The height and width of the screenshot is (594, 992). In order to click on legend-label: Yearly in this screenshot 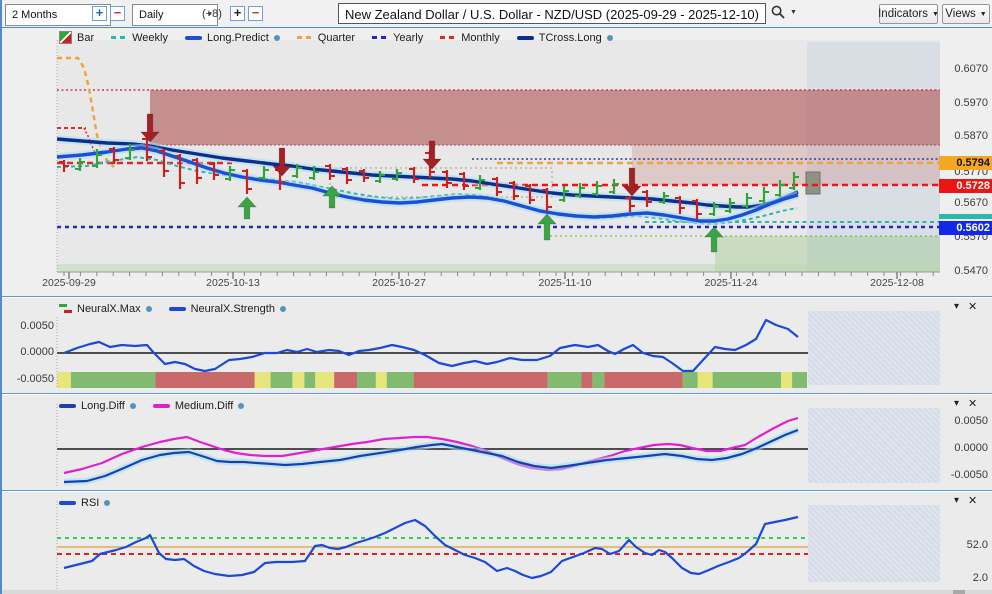, I will do `click(408, 37)`.